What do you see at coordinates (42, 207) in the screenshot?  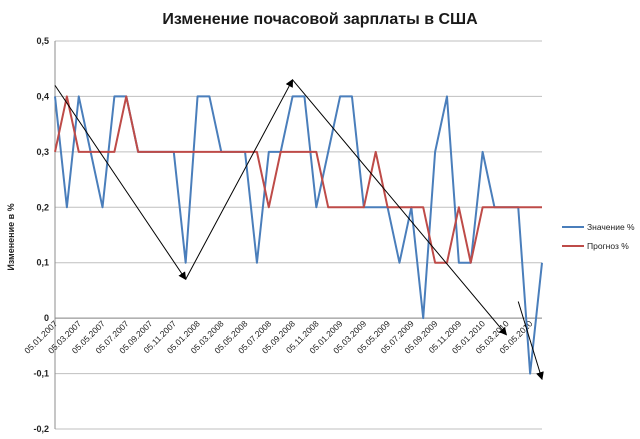 I see `y-tick-label: 0,2` at bounding box center [42, 207].